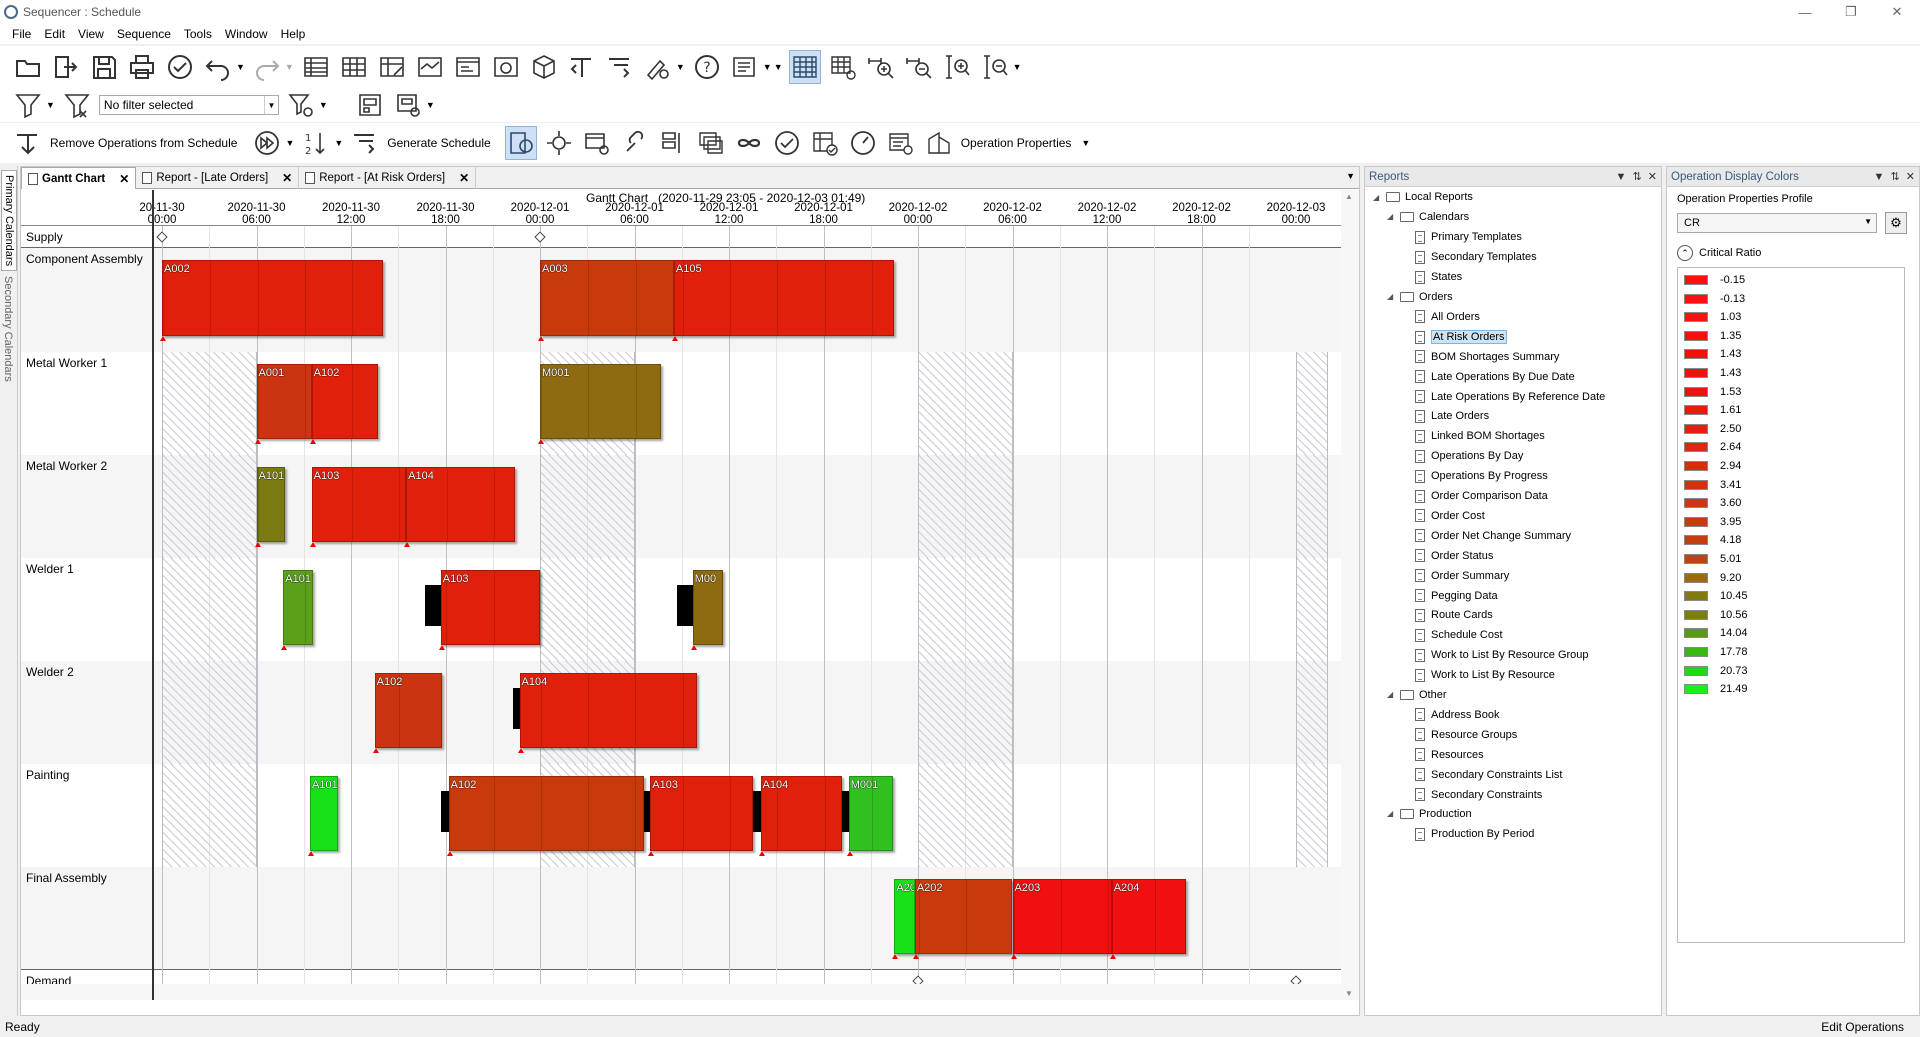 The height and width of the screenshot is (1037, 1920). Describe the element at coordinates (9, 221) in the screenshot. I see `tab-primary-calendars: Primary Calendars` at that location.